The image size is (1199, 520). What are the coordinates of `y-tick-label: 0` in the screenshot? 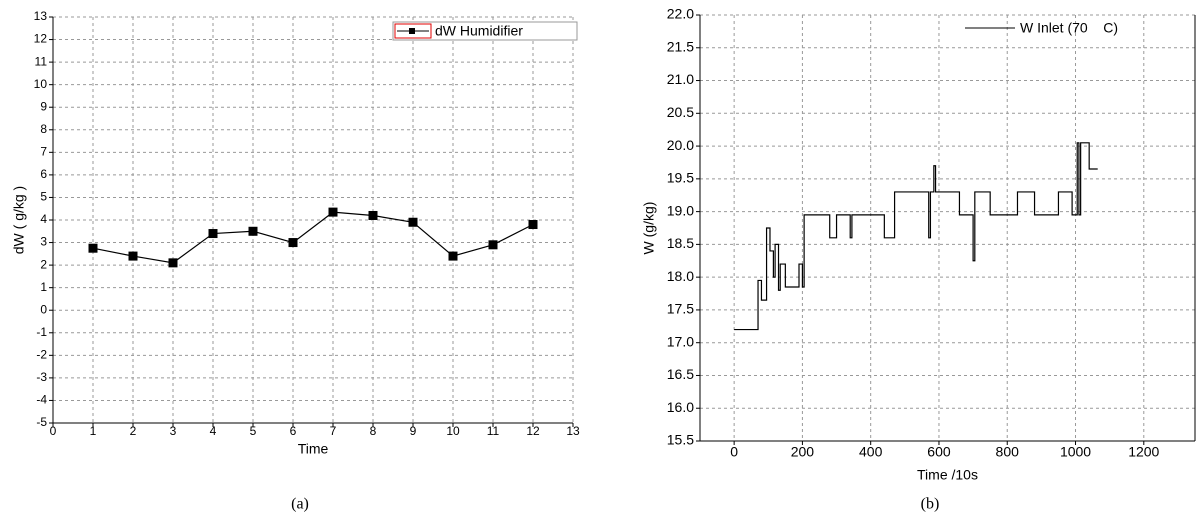 It's located at (43, 309).